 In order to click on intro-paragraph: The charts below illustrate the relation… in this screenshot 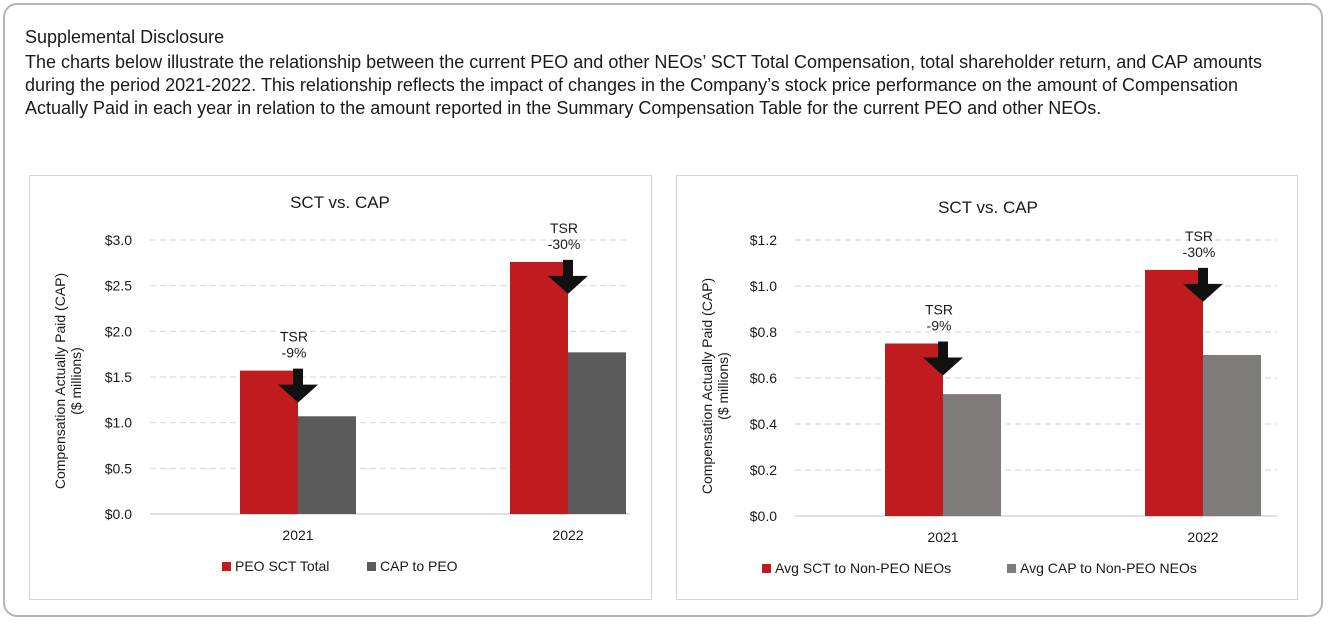, I will do `click(643, 85)`.